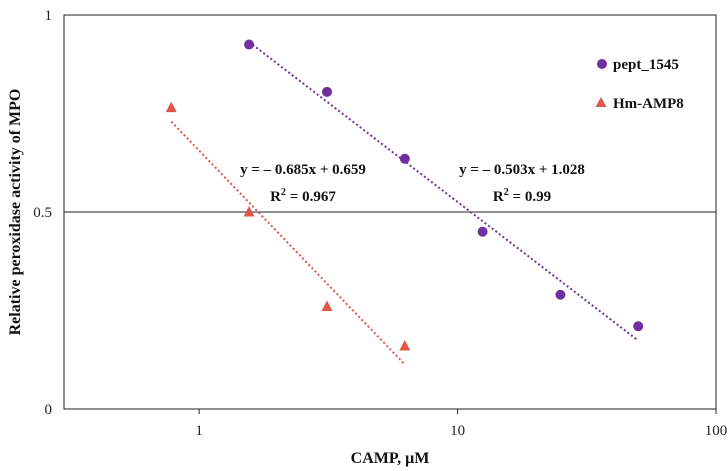  I want to click on equation-hm-amp8-line: y = – 0.685x + 0.659, so click(303, 170).